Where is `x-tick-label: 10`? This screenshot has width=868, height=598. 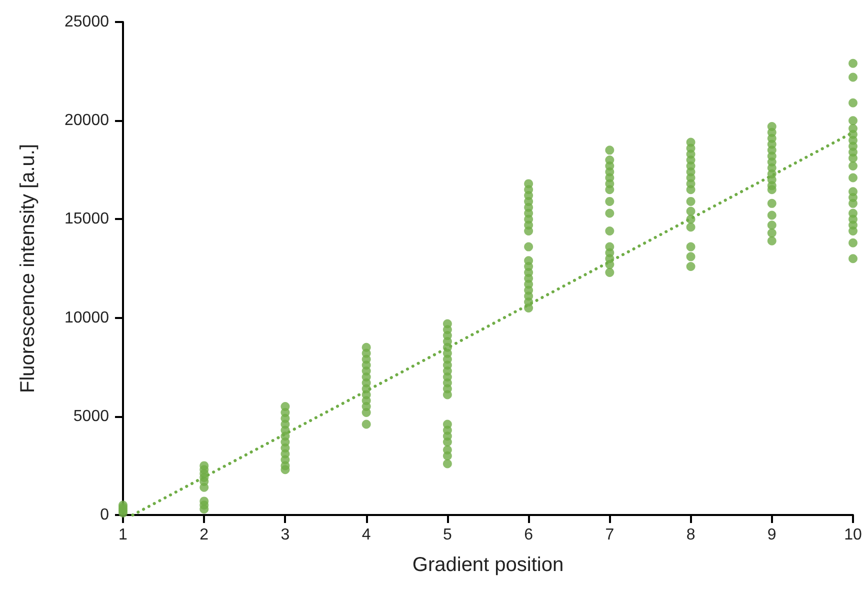 x-tick-label: 10 is located at coordinates (853, 535).